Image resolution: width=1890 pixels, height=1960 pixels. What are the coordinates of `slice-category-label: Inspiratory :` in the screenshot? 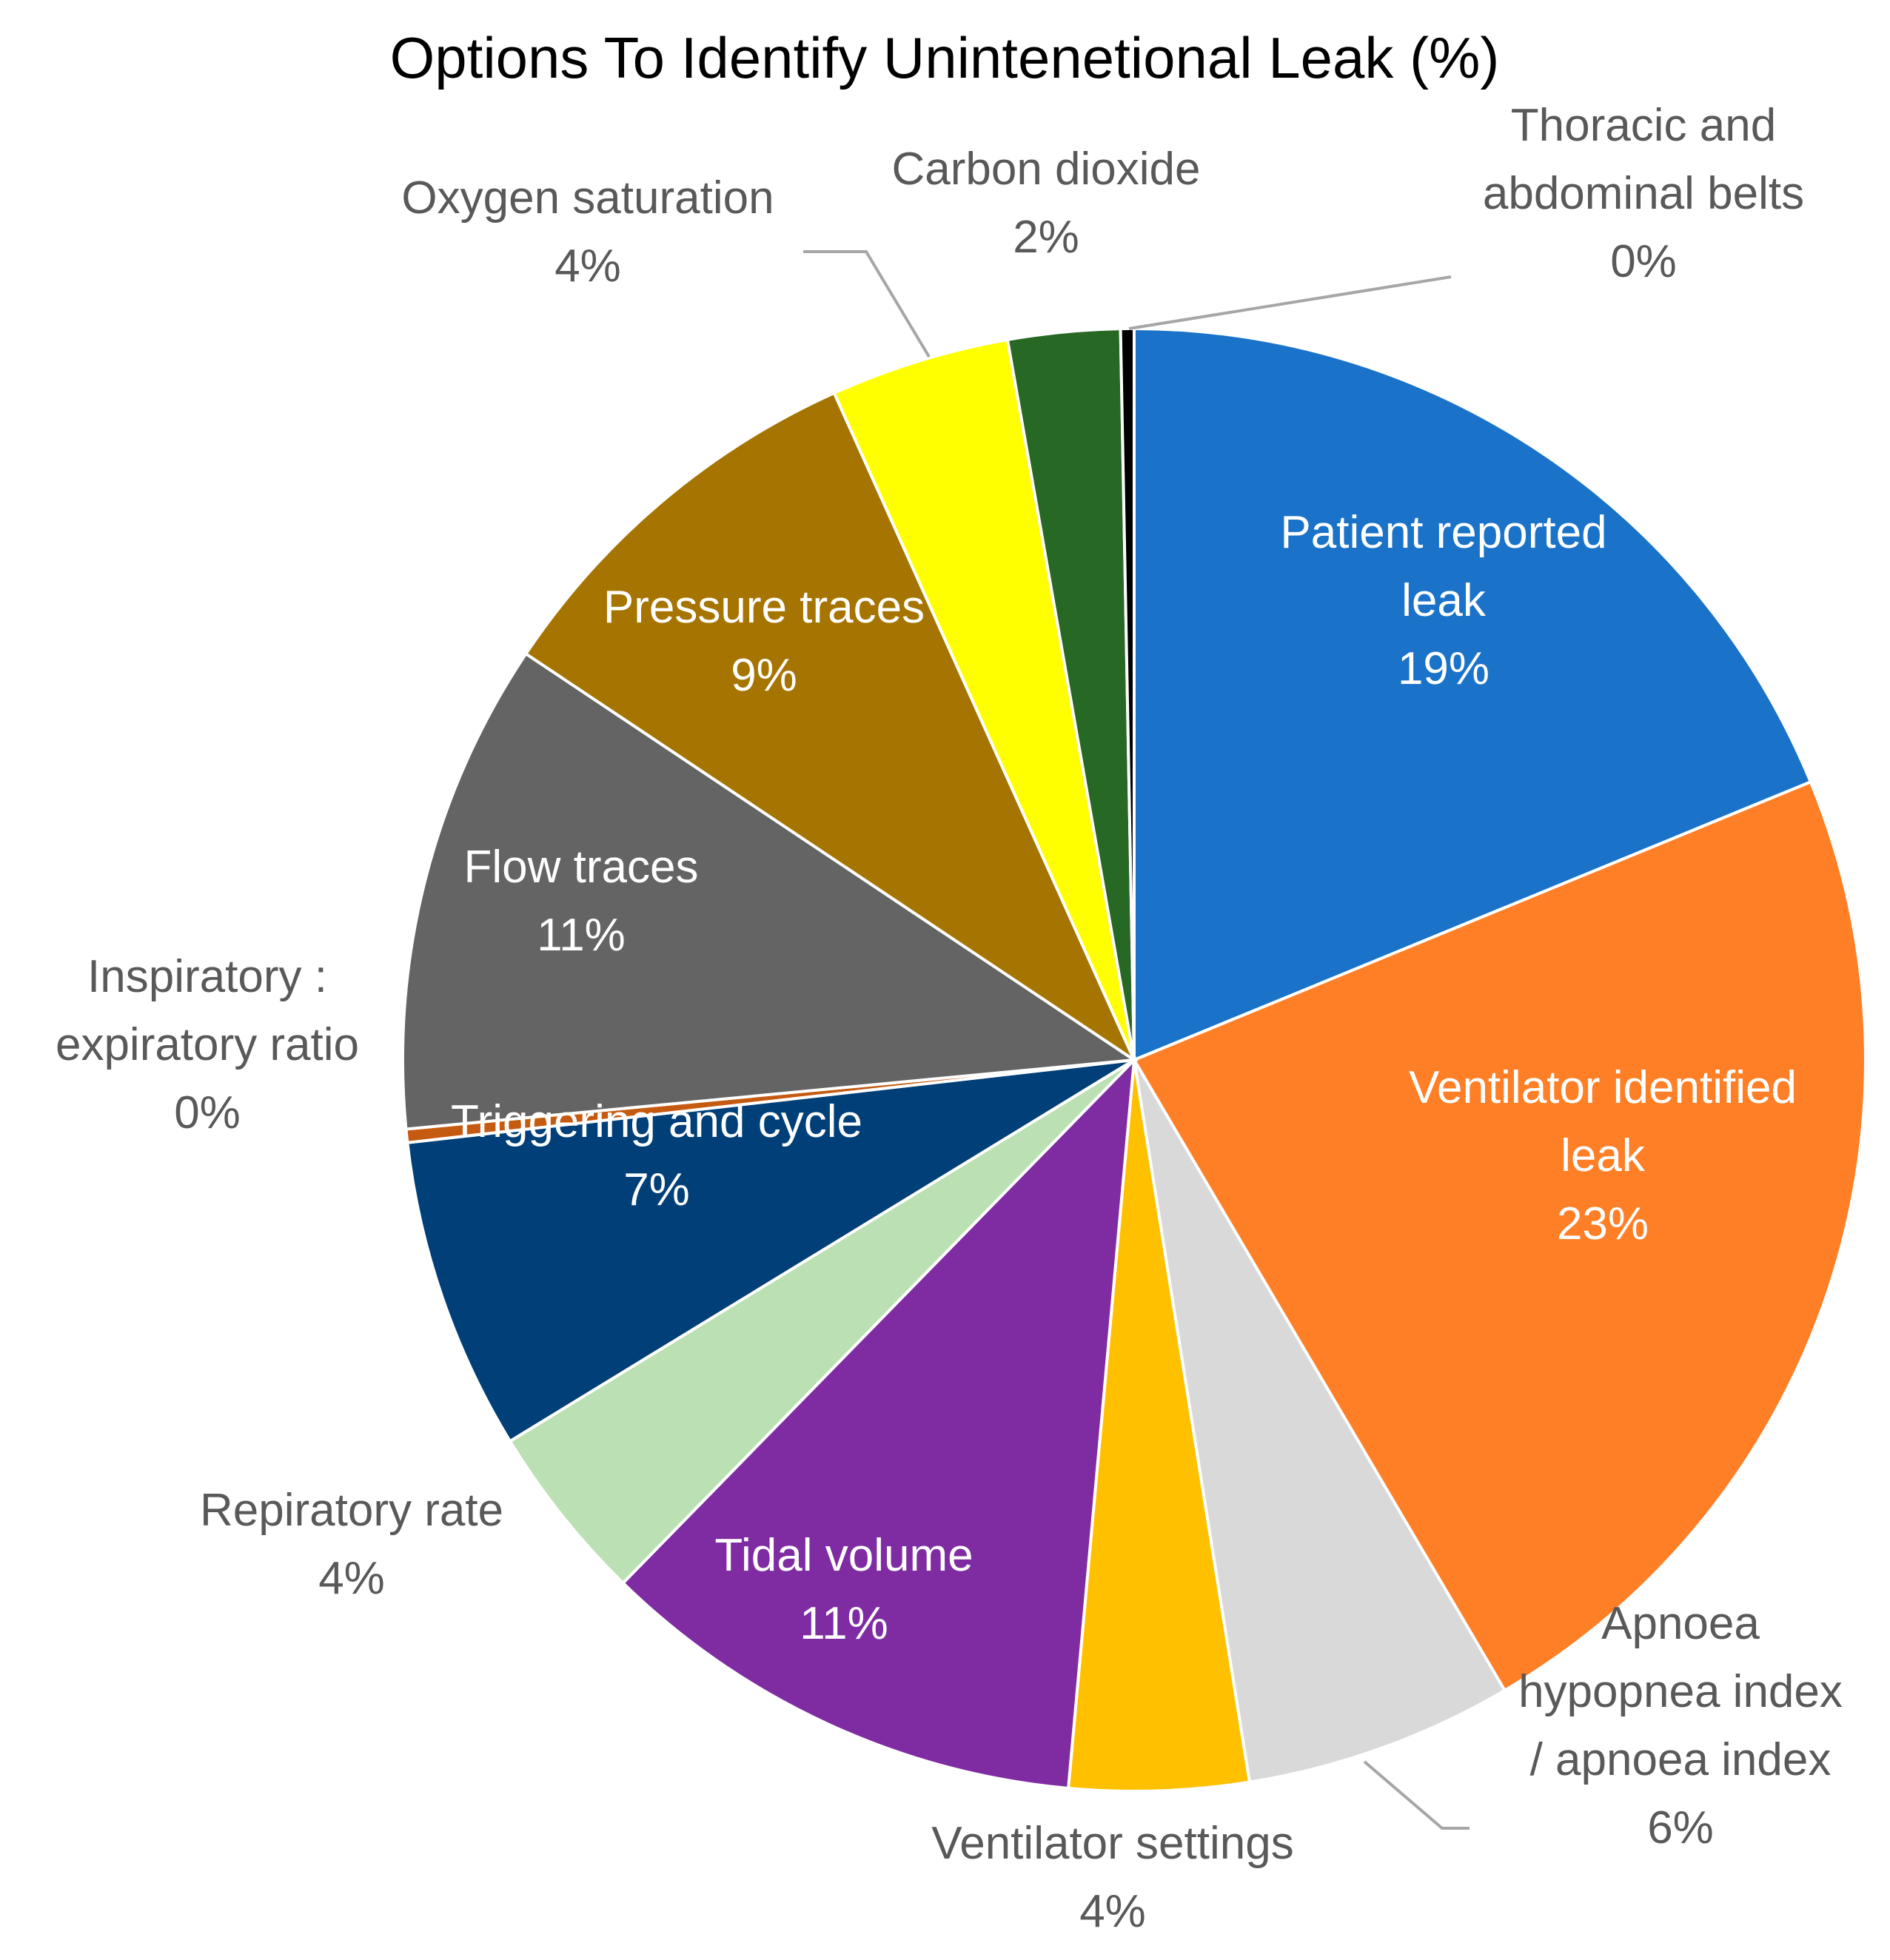 It's located at (207, 976).